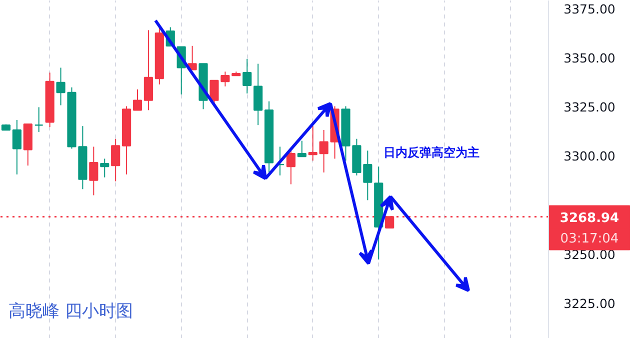 The image size is (630, 338). Describe the element at coordinates (590, 218) in the screenshot. I see `ref-line-label: 3268.94` at that location.